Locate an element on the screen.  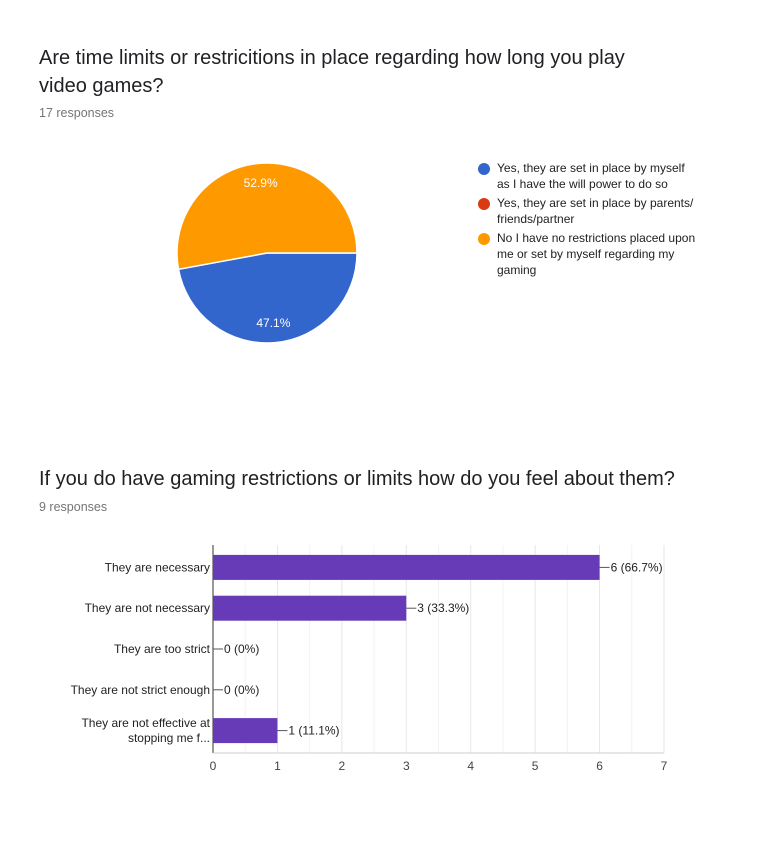
category-label-1: They are not necessary is located at coordinates (147, 608).